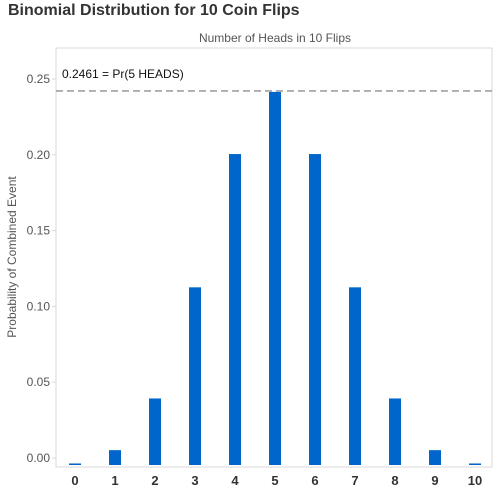  Describe the element at coordinates (275, 38) in the screenshot. I see `x-axis-title: Number of Heads in 10 Flips` at that location.